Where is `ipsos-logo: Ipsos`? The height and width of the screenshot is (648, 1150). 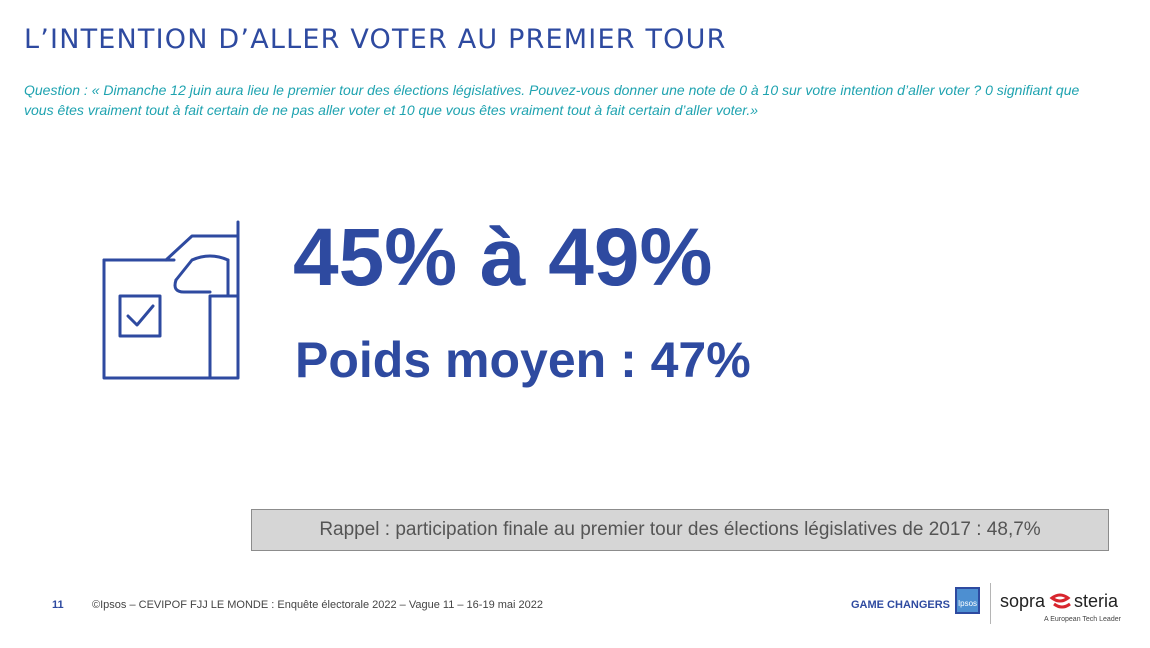 ipsos-logo: Ipsos is located at coordinates (967, 600).